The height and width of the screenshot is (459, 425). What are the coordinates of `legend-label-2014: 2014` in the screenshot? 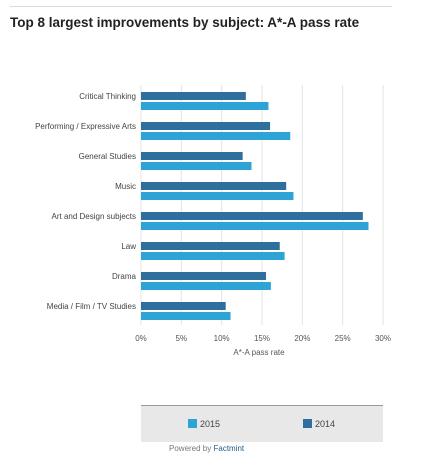 It's located at (325, 424).